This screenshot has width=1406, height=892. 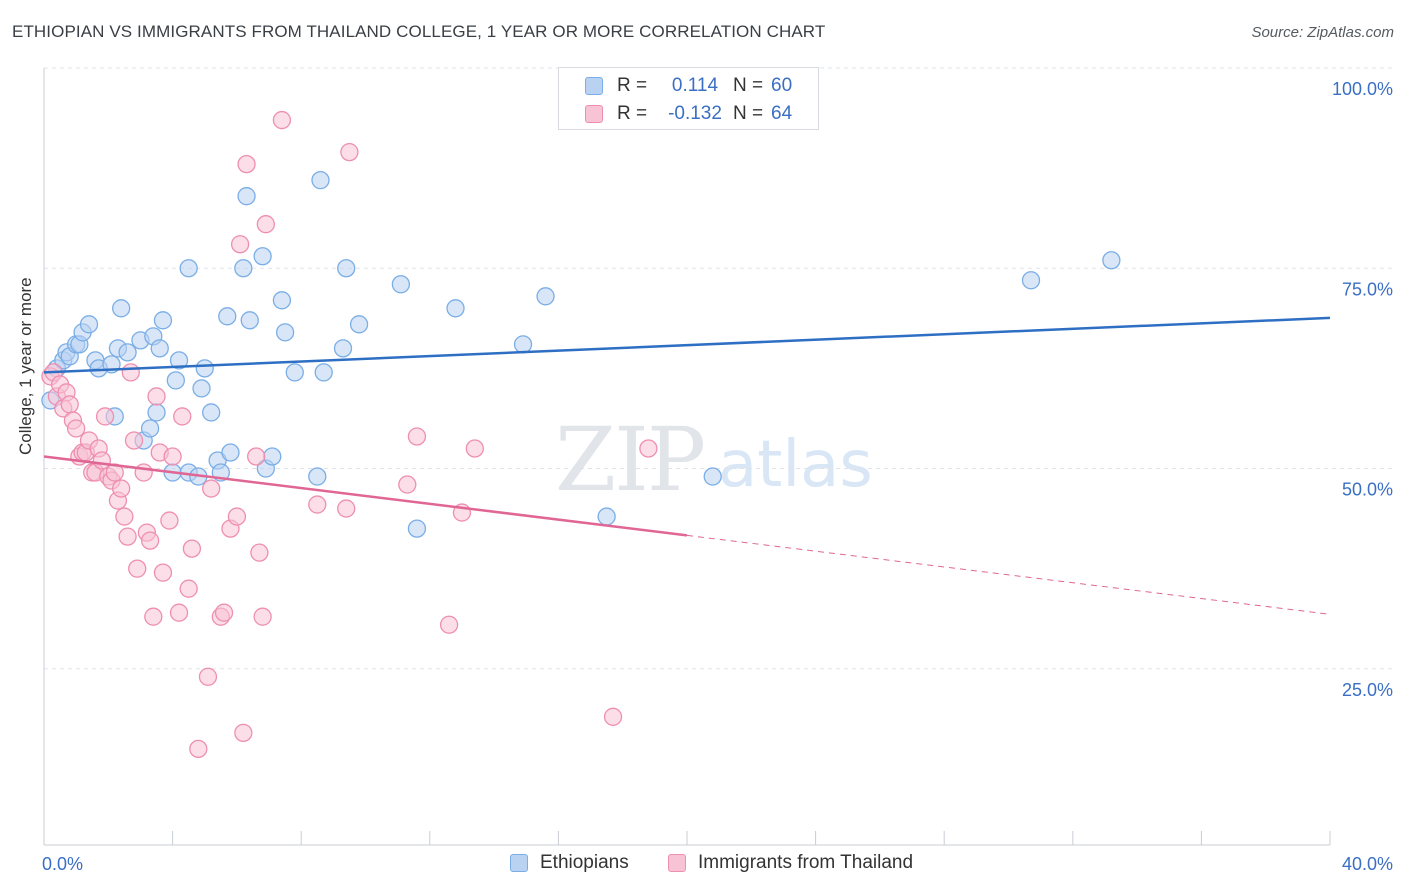 I want to click on legend-item-label: Immigrants from Thailand, so click(x=806, y=862).